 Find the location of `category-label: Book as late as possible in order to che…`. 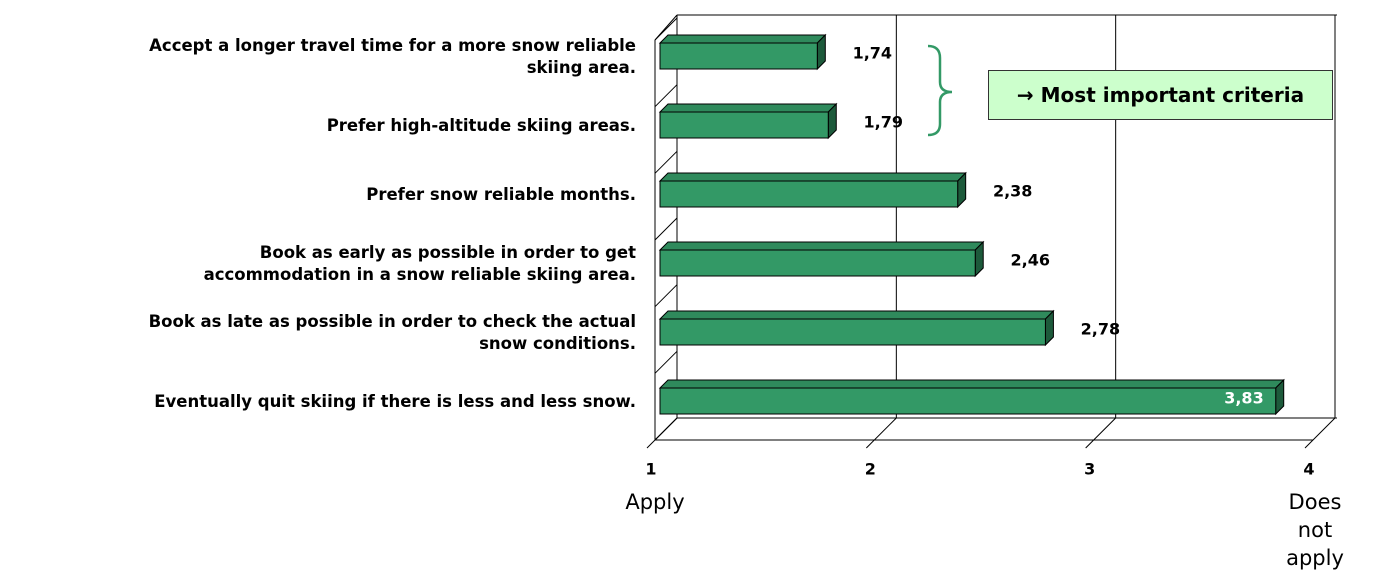

category-label: Book as late as possible in order to che… is located at coordinates (392, 332).